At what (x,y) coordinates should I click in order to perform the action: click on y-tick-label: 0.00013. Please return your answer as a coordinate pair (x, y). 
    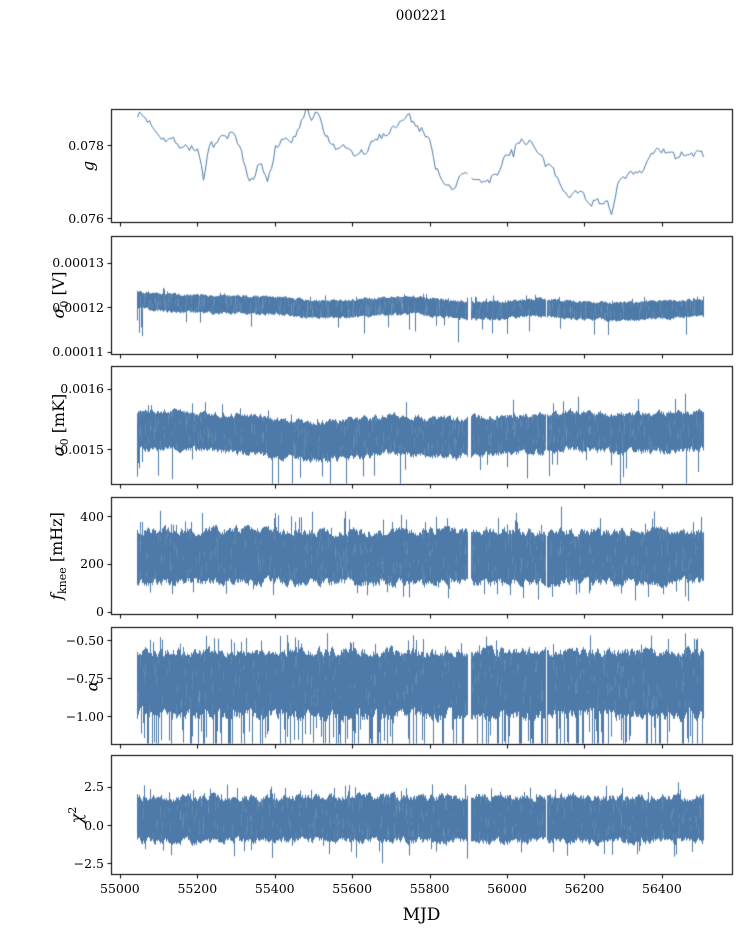
    Looking at the image, I should click on (78, 263).